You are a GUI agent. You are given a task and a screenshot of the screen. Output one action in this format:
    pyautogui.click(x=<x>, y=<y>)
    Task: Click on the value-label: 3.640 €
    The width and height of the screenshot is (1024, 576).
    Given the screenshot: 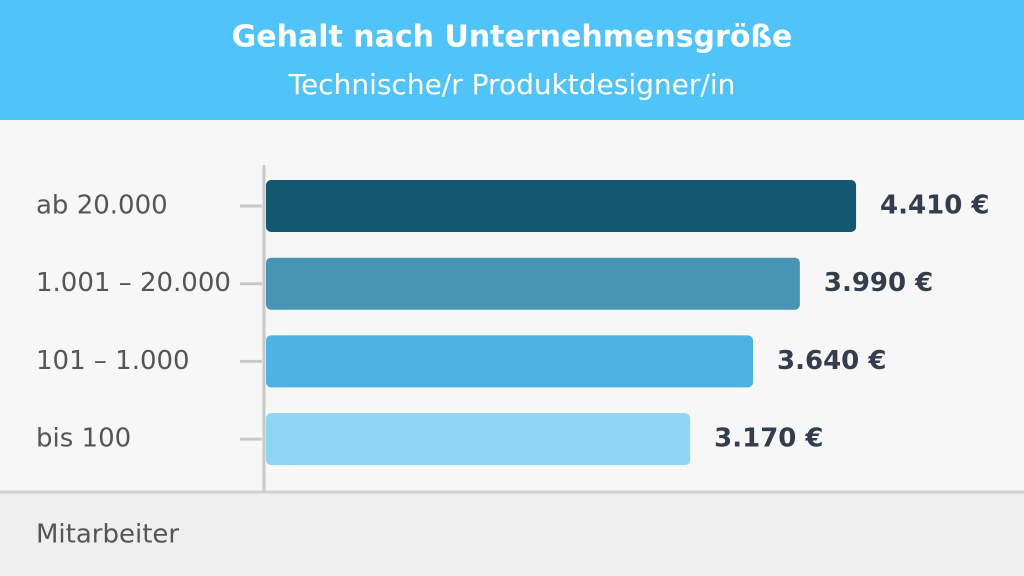 What is the action you would take?
    pyautogui.click(x=831, y=361)
    